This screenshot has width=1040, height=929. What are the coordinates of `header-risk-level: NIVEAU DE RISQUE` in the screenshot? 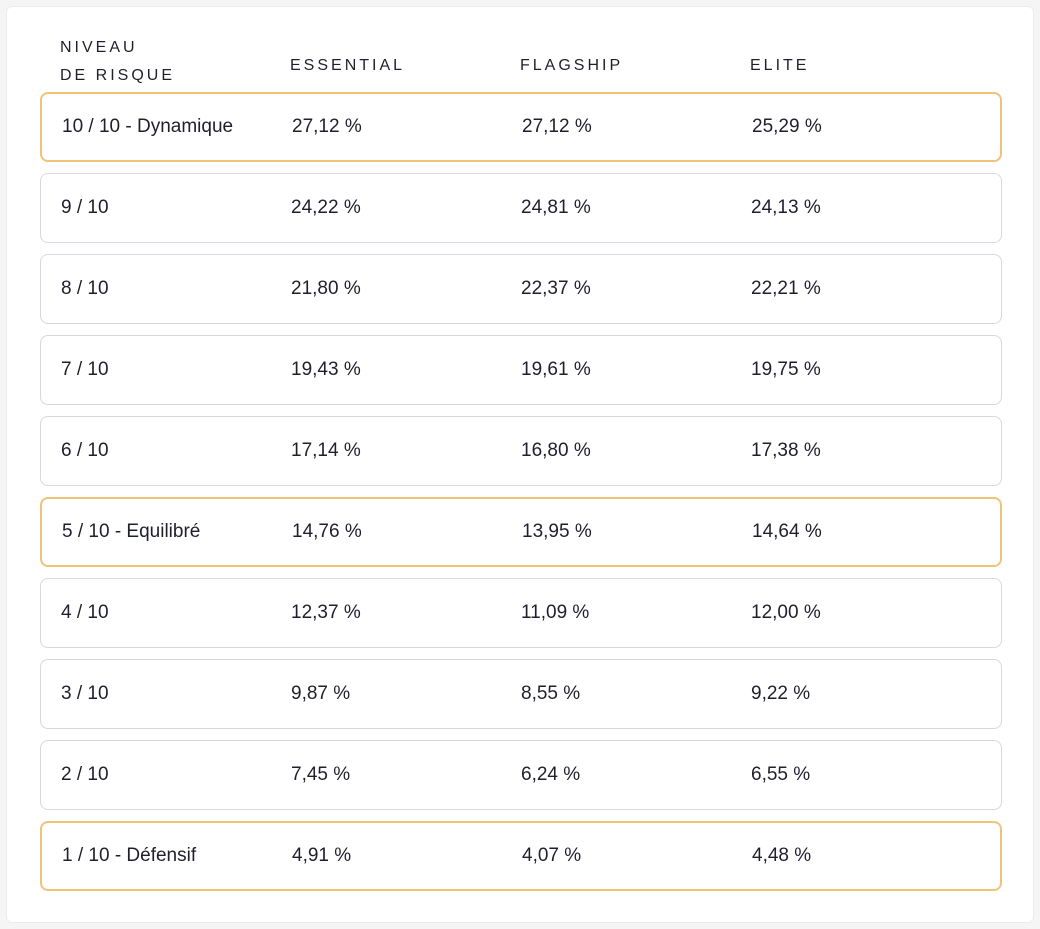 It's located at (160, 62).